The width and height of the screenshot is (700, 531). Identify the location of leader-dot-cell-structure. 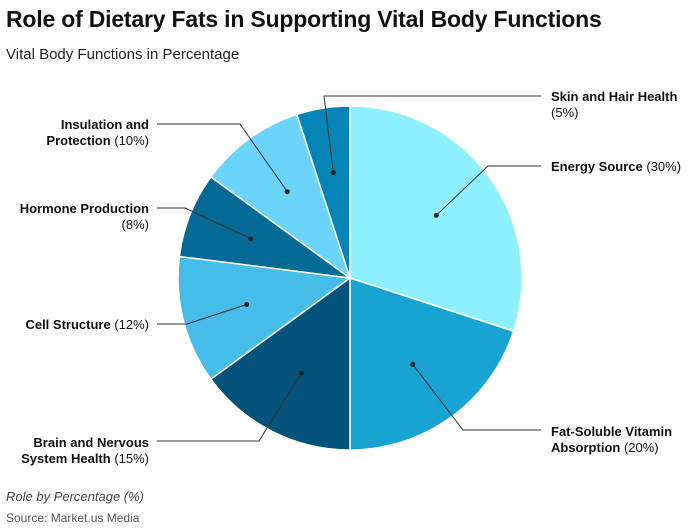
(247, 304).